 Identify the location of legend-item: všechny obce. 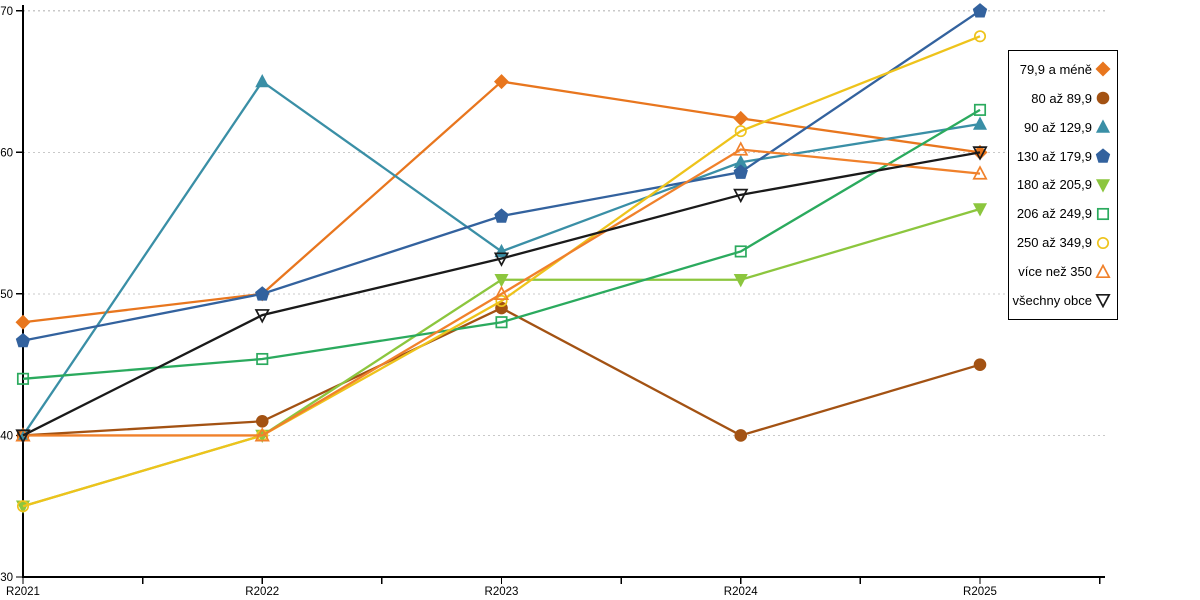
(1062, 300).